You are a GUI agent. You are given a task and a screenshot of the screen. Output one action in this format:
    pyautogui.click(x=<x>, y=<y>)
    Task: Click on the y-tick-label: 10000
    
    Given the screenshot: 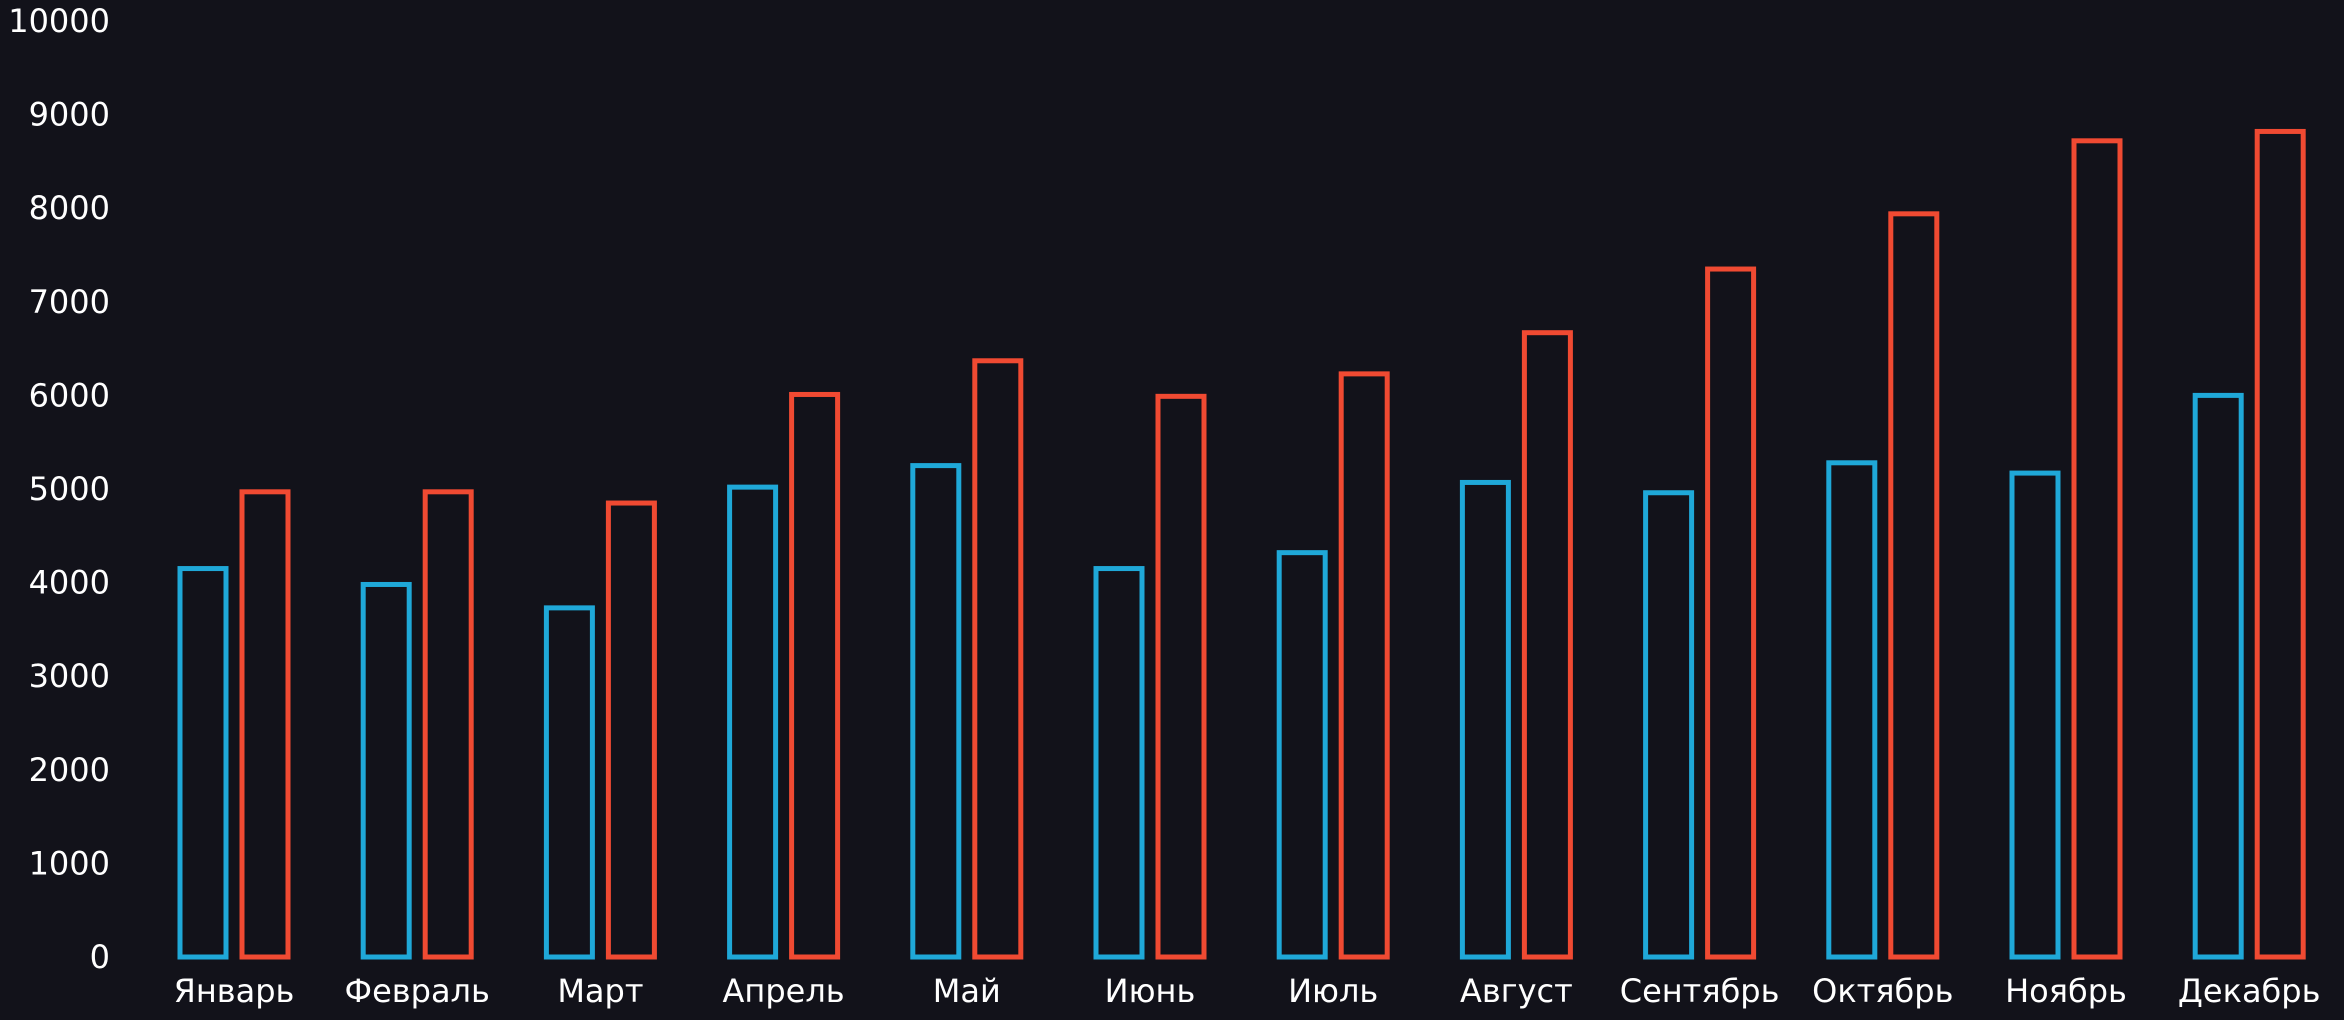 What is the action you would take?
    pyautogui.click(x=59, y=21)
    